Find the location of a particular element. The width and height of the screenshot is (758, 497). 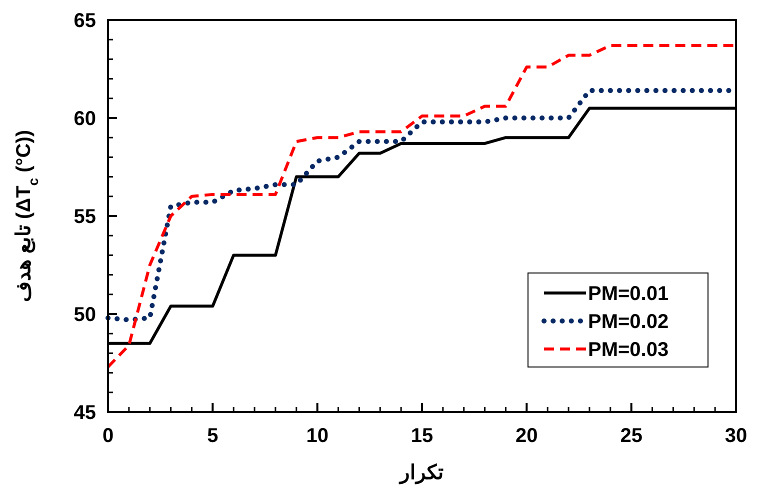

x-tick-label: 5 is located at coordinates (212, 436).